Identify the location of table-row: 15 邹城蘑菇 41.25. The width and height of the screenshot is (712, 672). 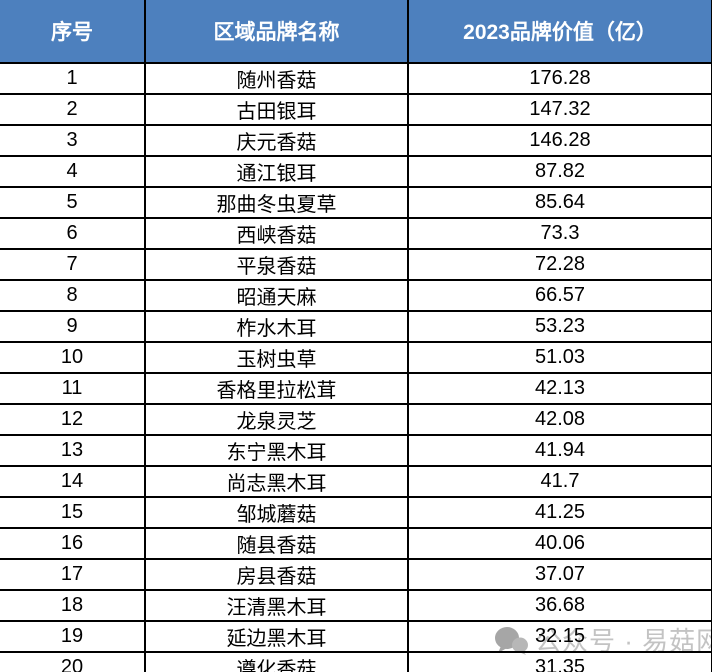
(356, 512).